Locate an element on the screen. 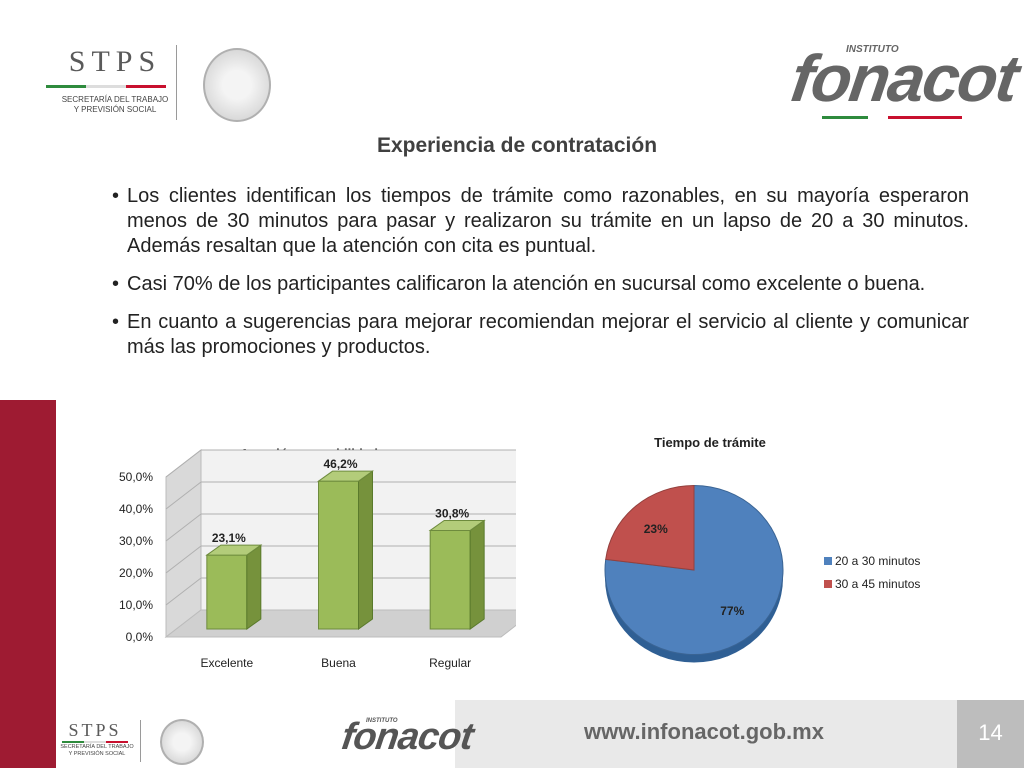  pie-data-label: 23% is located at coordinates (656, 529).